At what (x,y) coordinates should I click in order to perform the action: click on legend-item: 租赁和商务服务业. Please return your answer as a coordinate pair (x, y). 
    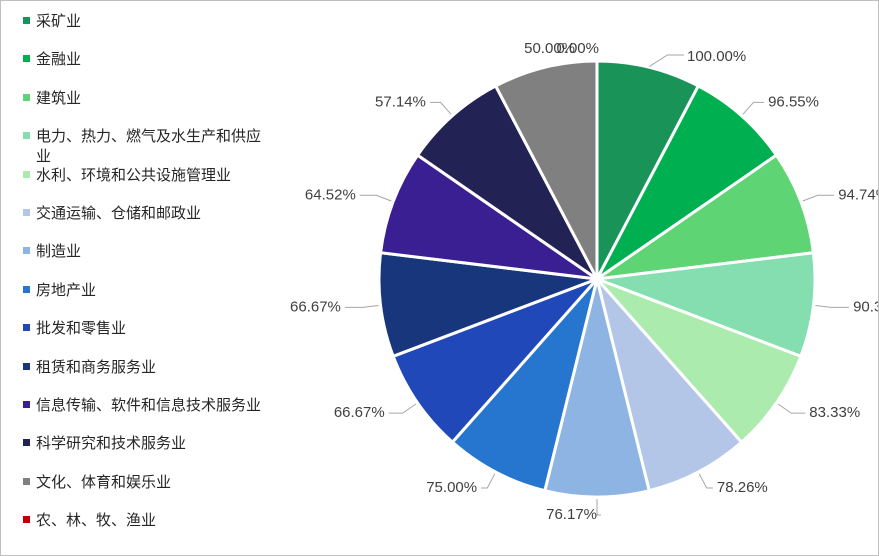
    Looking at the image, I should click on (143, 367).